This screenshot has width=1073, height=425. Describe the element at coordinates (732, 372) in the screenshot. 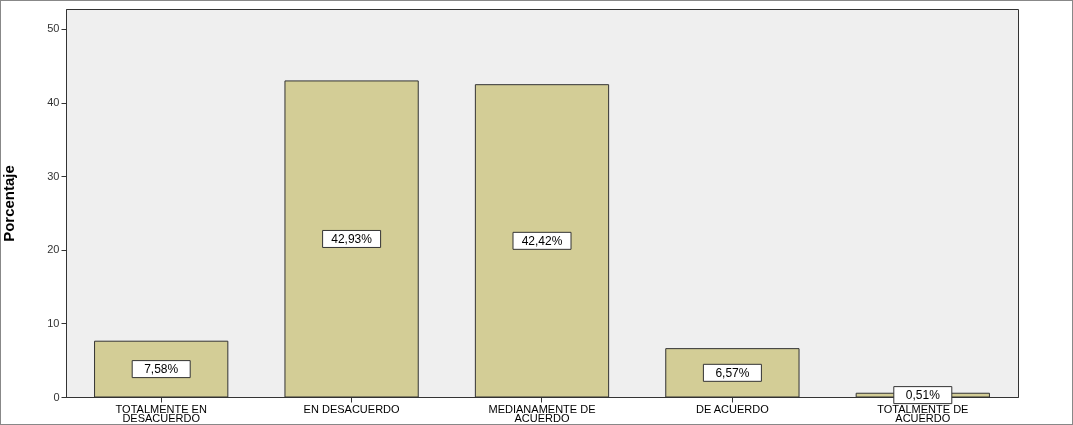

I see `data-label: 6,57%` at that location.